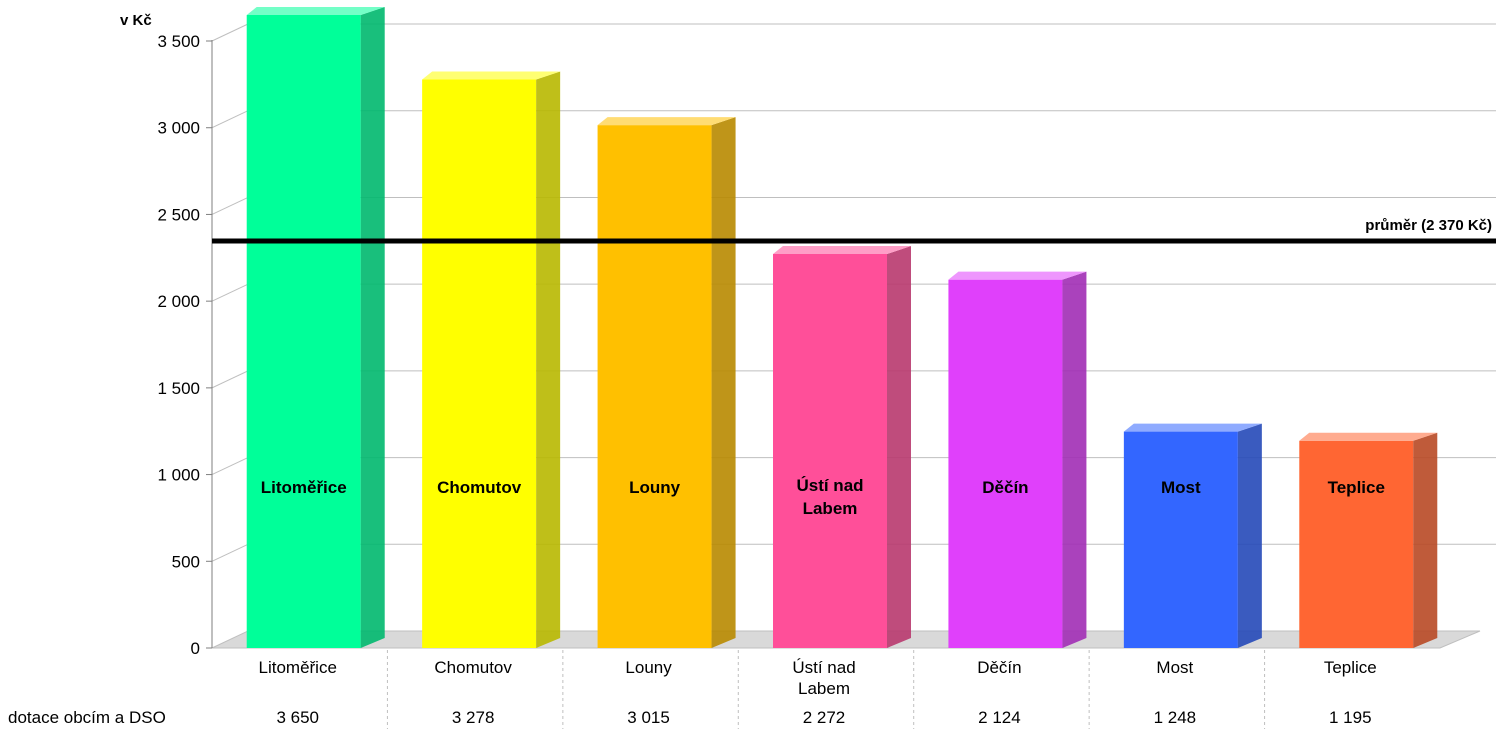 The image size is (1496, 729). I want to click on bar-inner-label: Chomutov, so click(479, 487).